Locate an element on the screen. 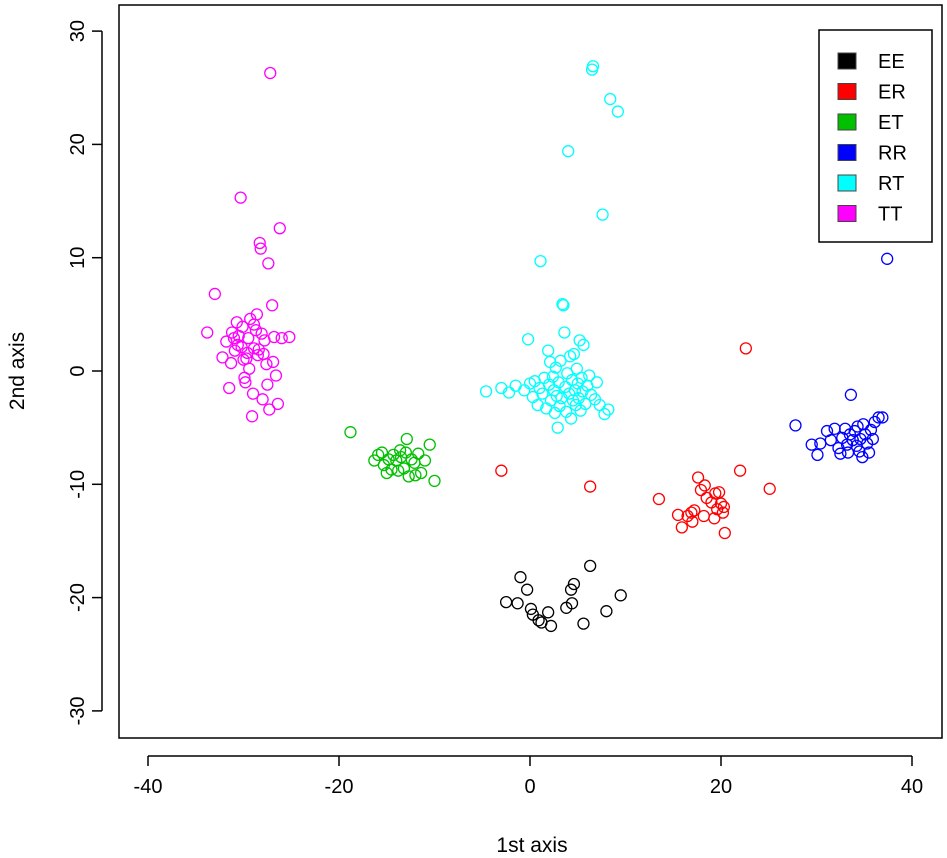 Image resolution: width=947 pixels, height=858 pixels. y-tick-label: 0 is located at coordinates (78, 370).